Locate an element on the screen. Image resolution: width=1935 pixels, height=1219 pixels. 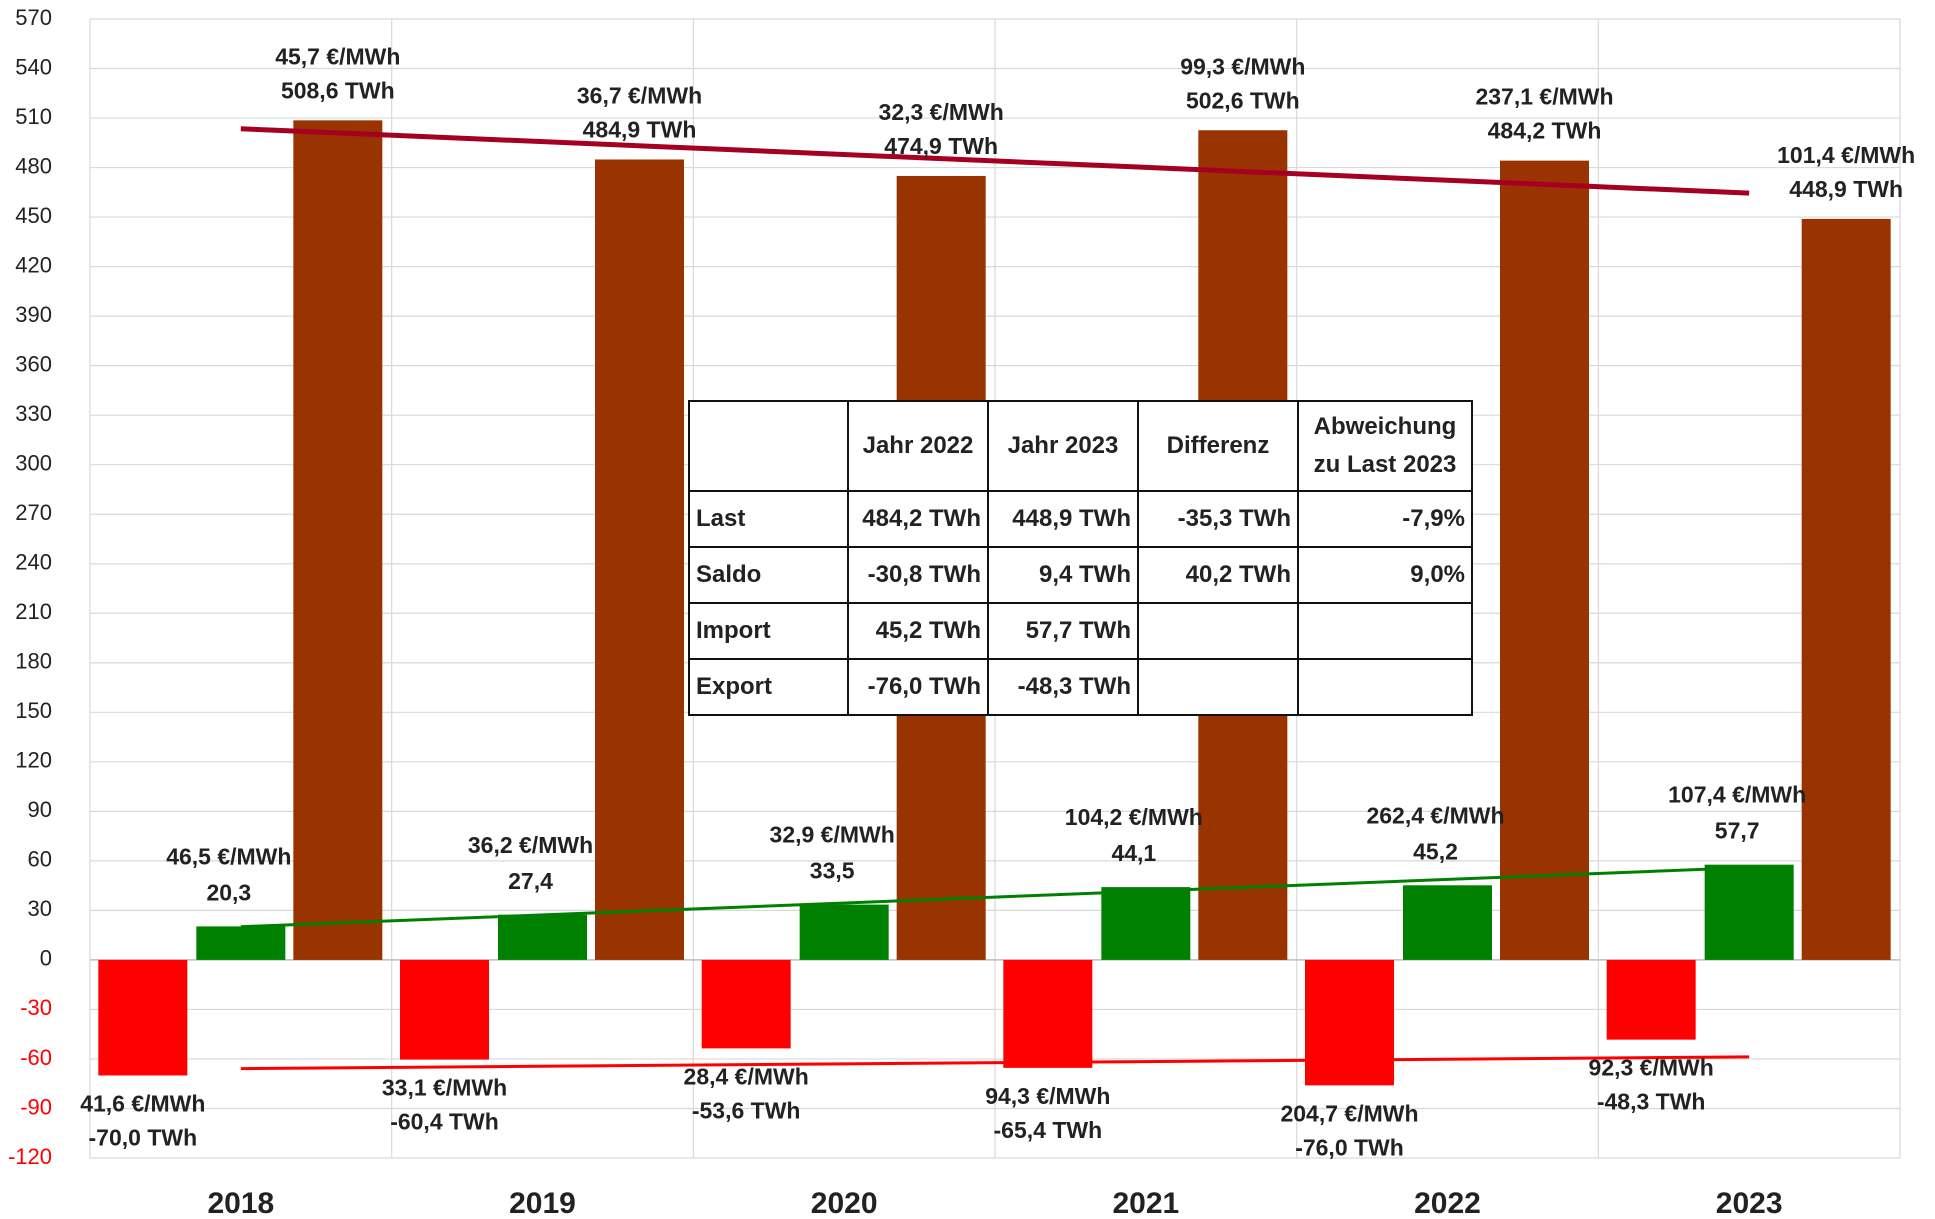
value-label: 27,4 is located at coordinates (530, 881).